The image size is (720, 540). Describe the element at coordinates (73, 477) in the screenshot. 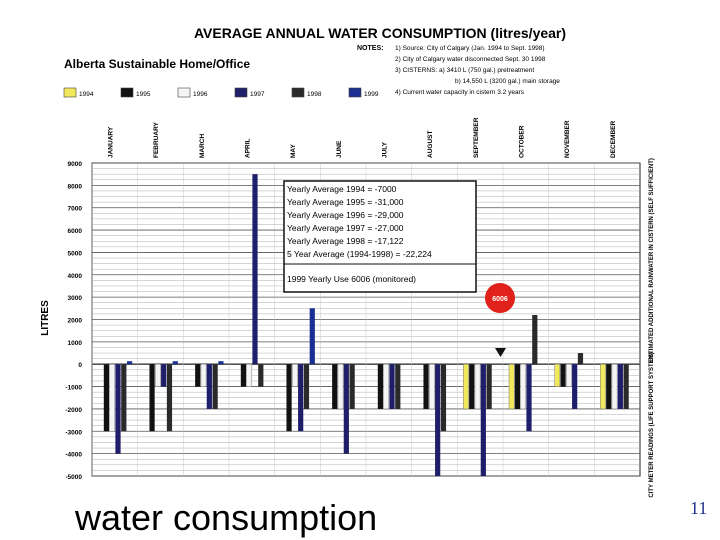

I see `y-tick-label: -5000` at that location.